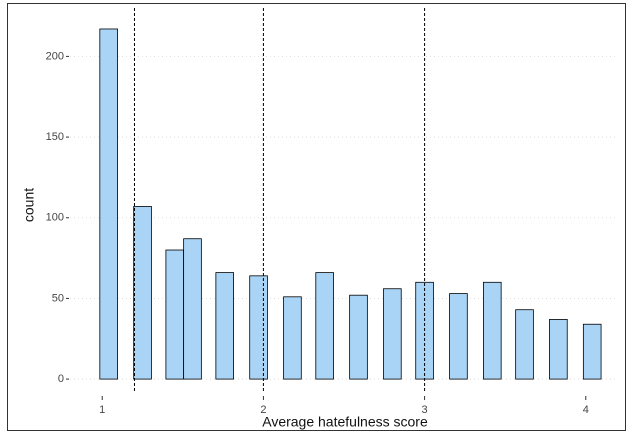 This screenshot has height=437, width=632. I want to click on y-tick-label: 50, so click(58, 298).